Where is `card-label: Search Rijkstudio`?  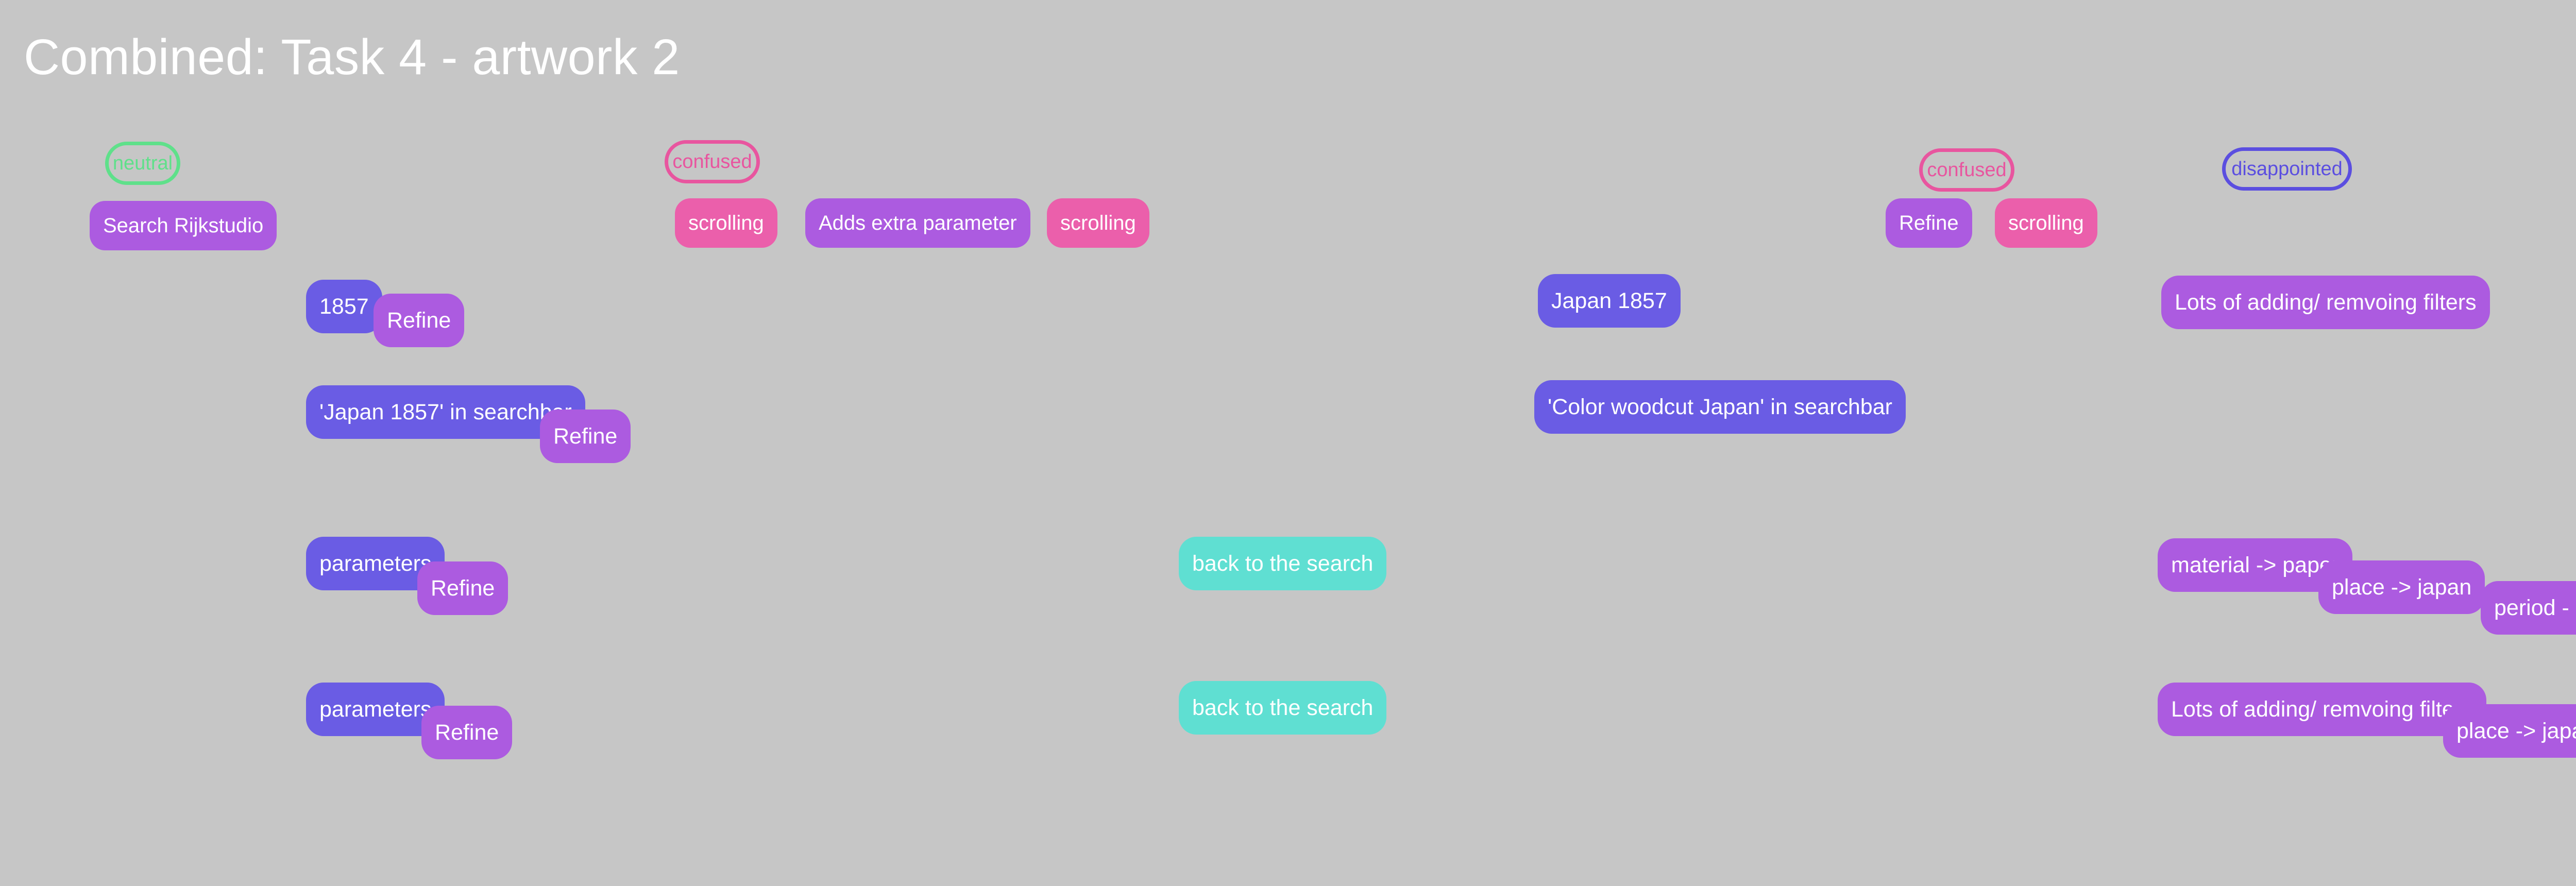 card-label: Search Rijkstudio is located at coordinates (183, 225).